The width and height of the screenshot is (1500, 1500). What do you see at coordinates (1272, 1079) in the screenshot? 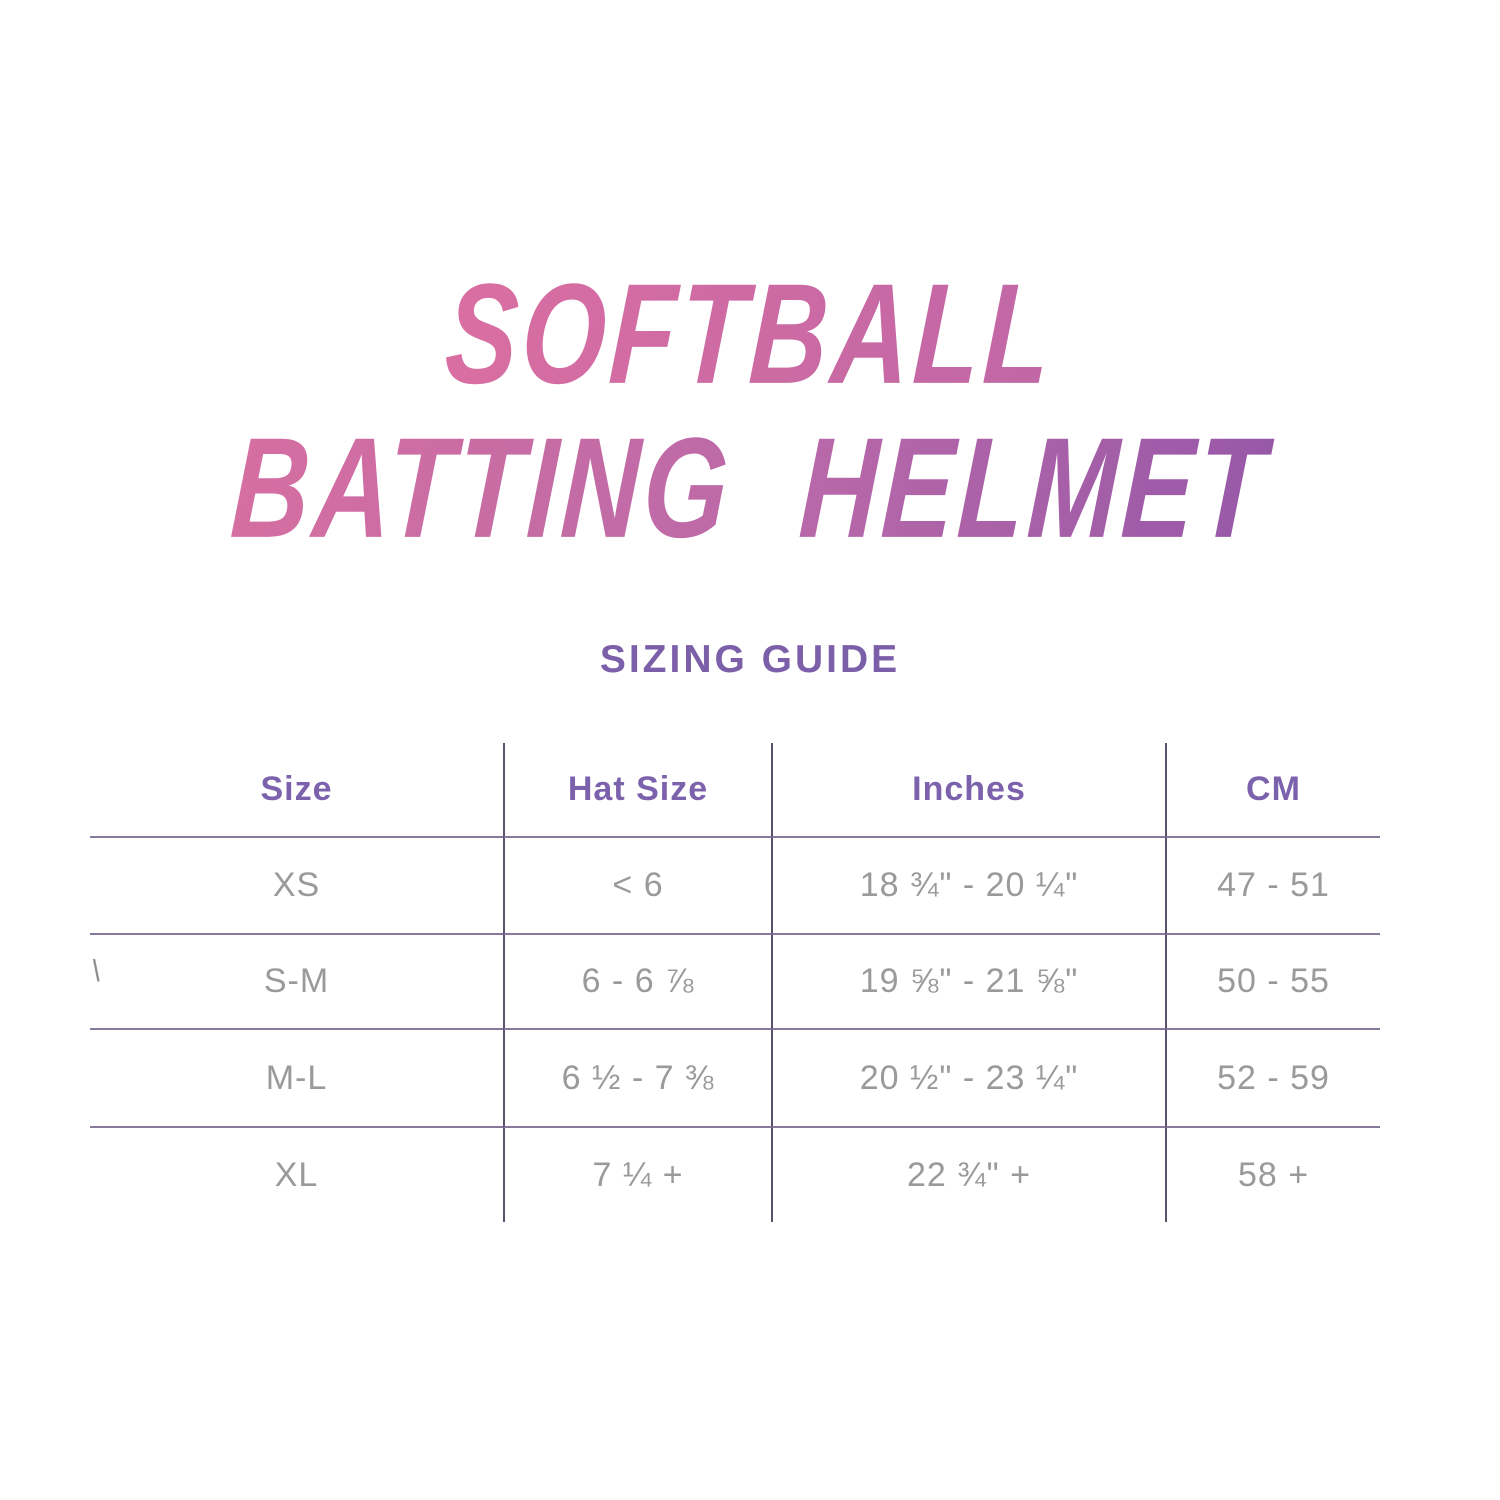
I see `table-cell-cm: 52 - 59` at bounding box center [1272, 1079].